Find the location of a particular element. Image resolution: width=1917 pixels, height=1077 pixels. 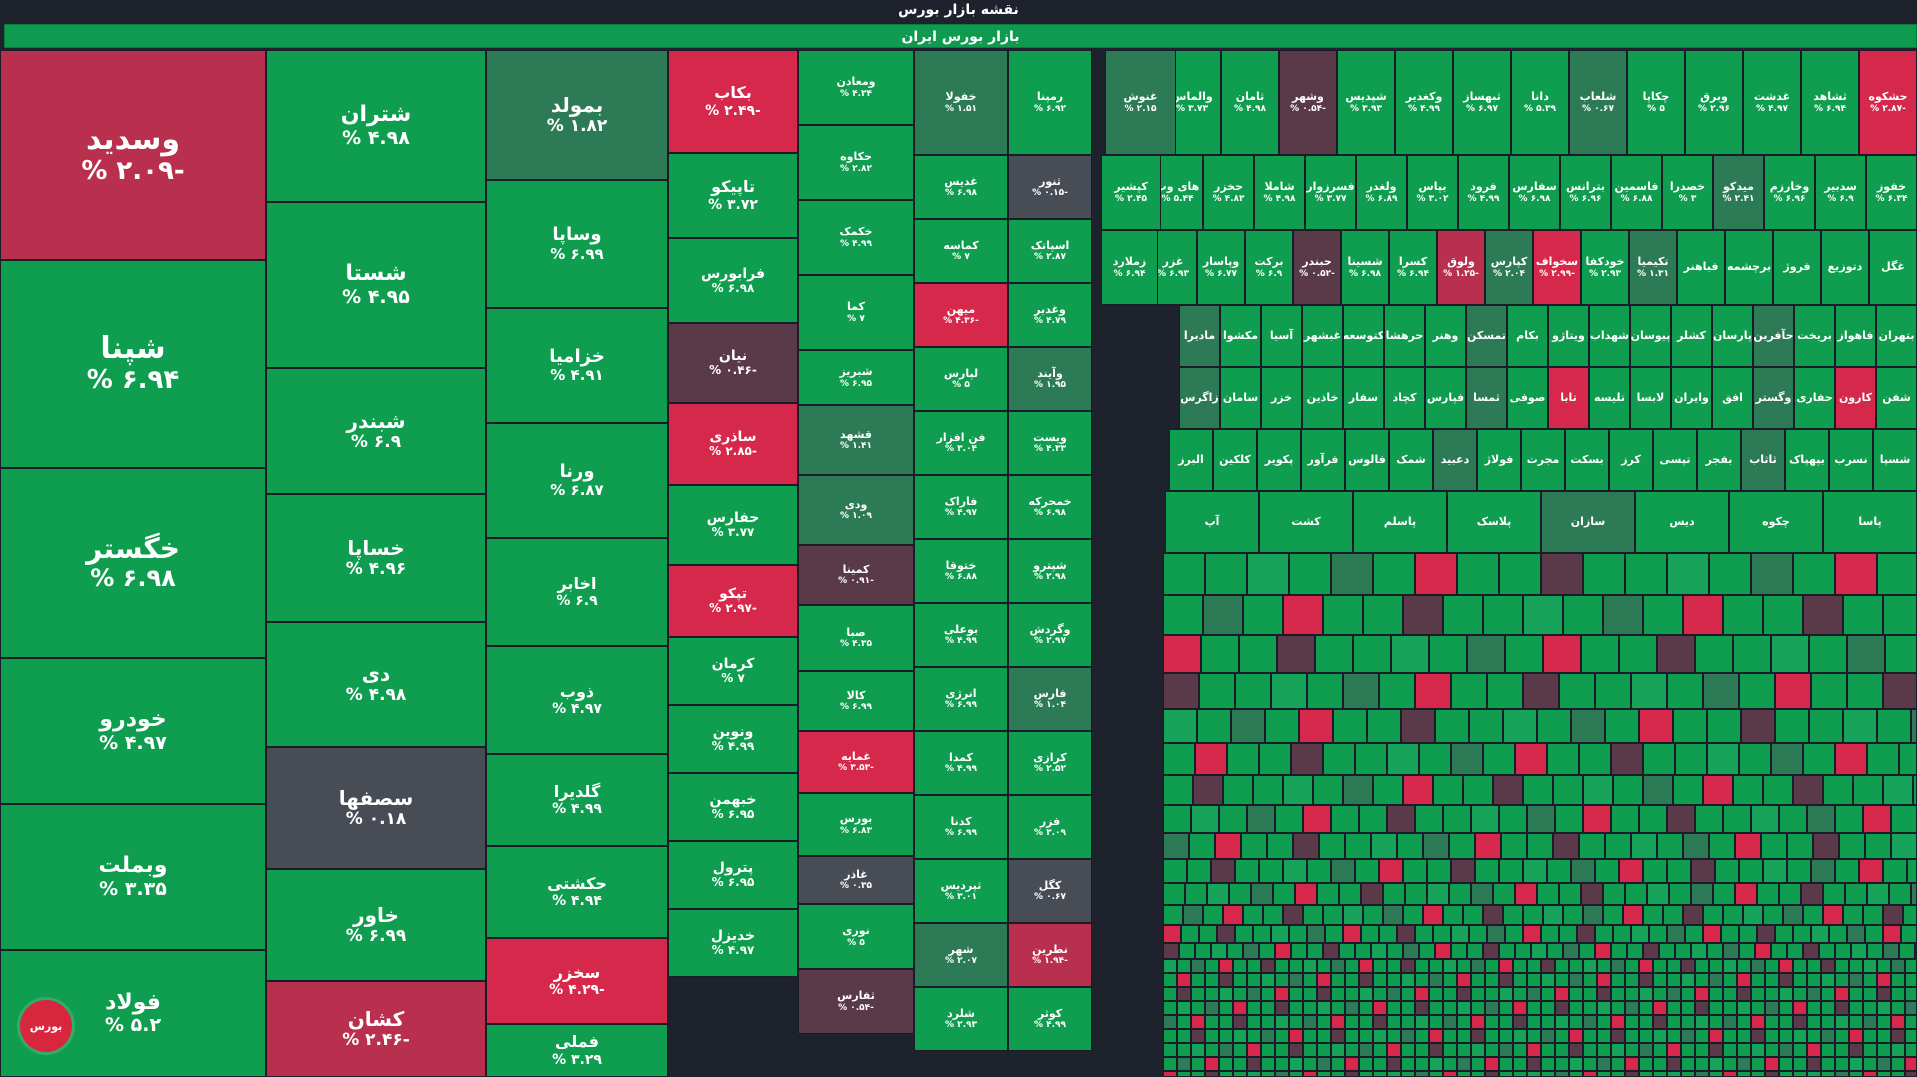

stock-tile: تابا is located at coordinates (1568, 398).